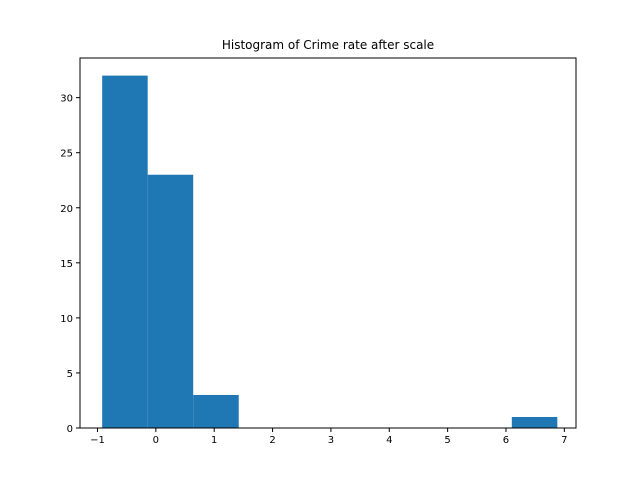  What do you see at coordinates (66, 99) in the screenshot?
I see `y-tick-label: 30` at bounding box center [66, 99].